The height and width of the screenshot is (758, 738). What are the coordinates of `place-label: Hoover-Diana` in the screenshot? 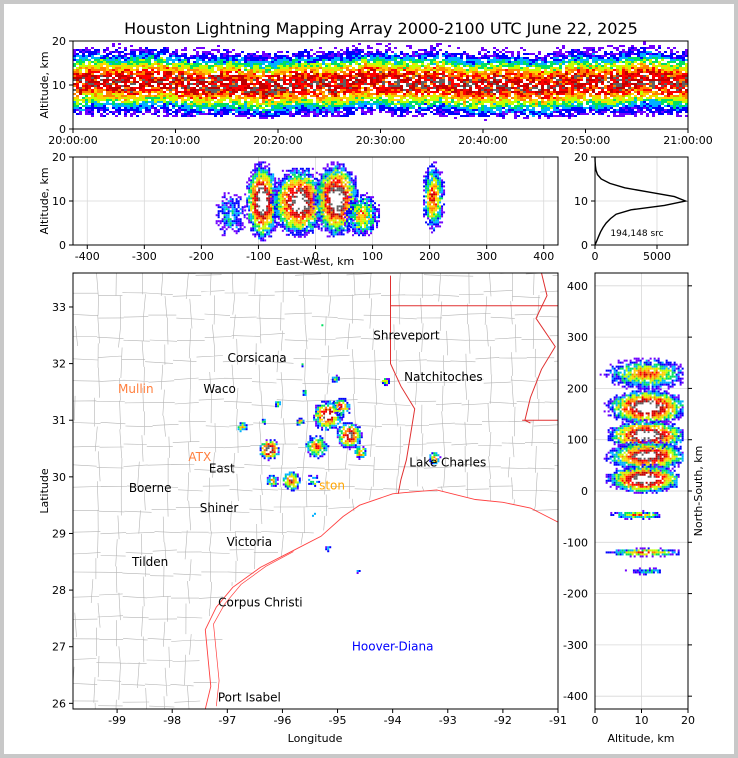 It's located at (393, 647).